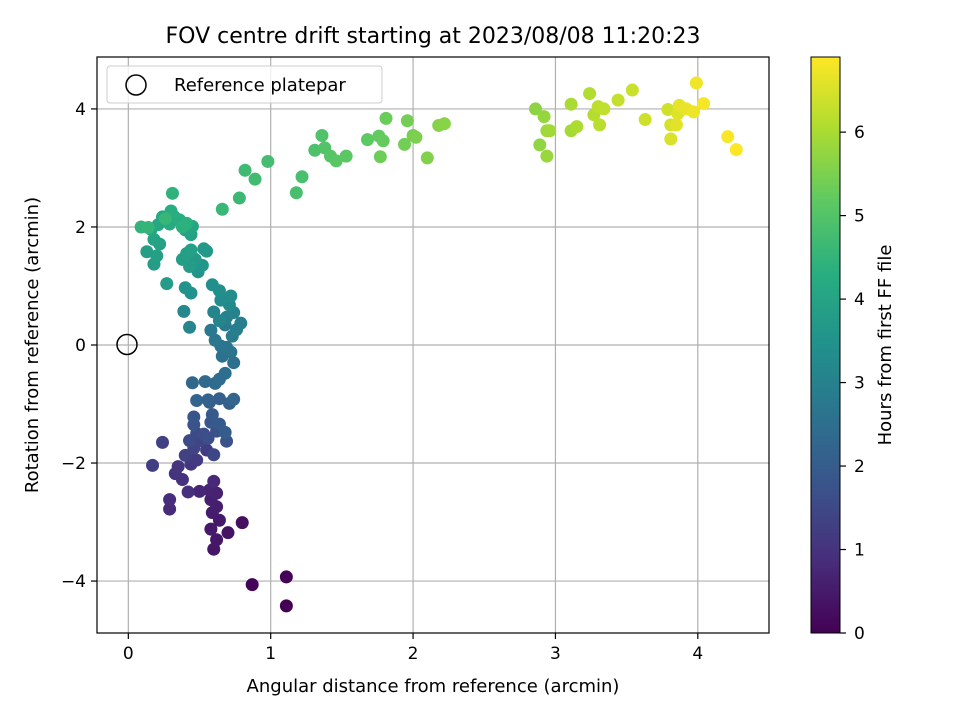  What do you see at coordinates (859, 384) in the screenshot?
I see `colorbar-tick-label: 3` at bounding box center [859, 384].